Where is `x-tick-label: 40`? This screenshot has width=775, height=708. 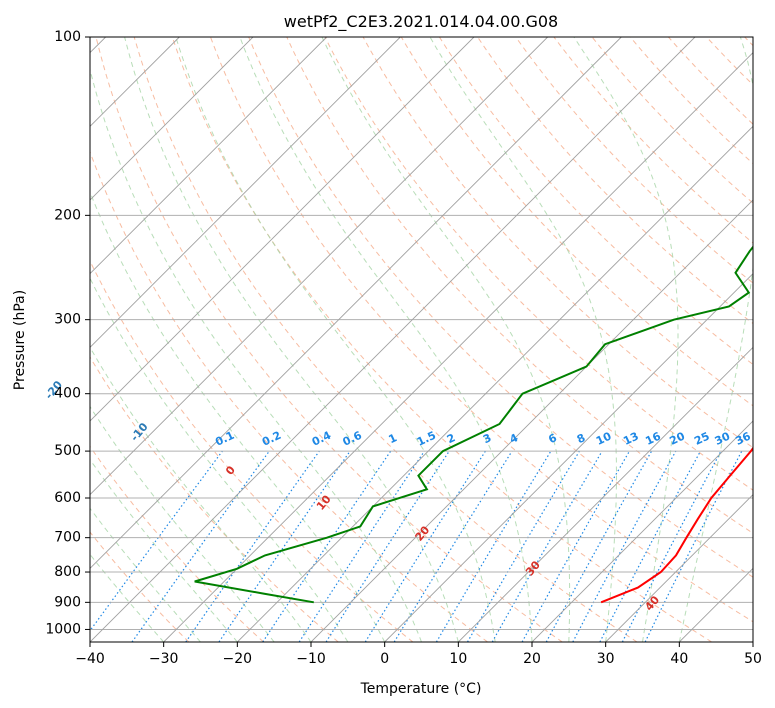
x-tick-label: 40 is located at coordinates (679, 659).